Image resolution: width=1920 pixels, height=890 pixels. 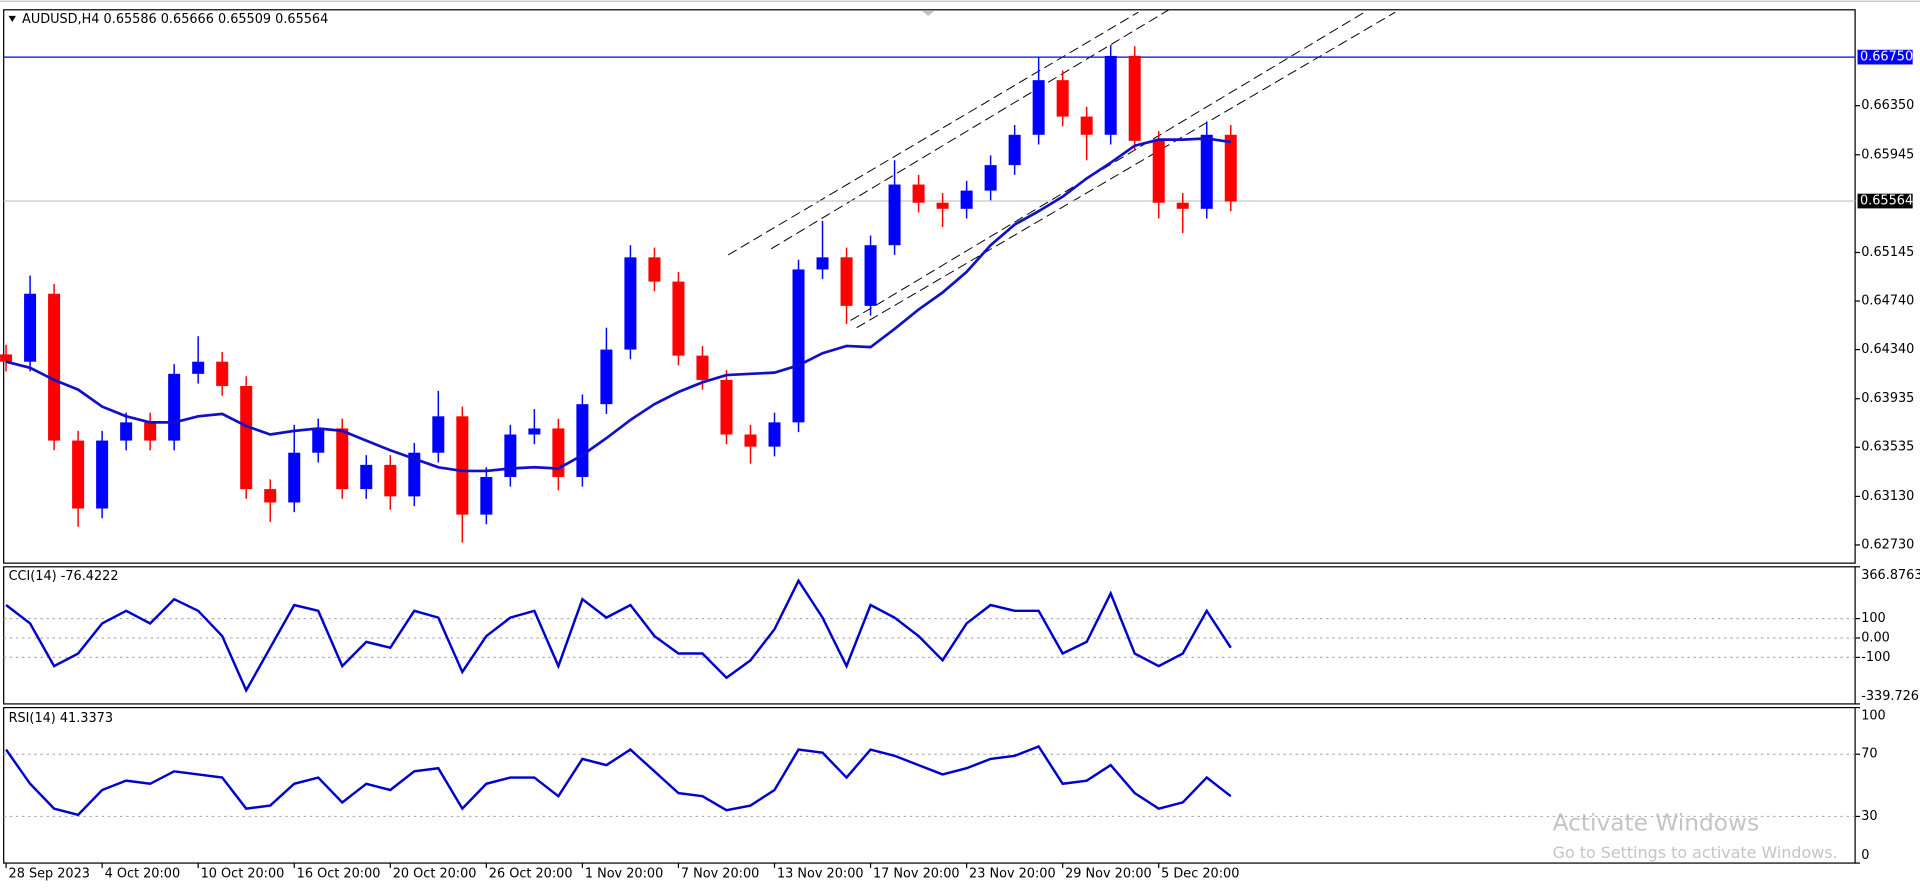 I want to click on x-tick-label: 10 Oct 20:00, so click(x=243, y=874).